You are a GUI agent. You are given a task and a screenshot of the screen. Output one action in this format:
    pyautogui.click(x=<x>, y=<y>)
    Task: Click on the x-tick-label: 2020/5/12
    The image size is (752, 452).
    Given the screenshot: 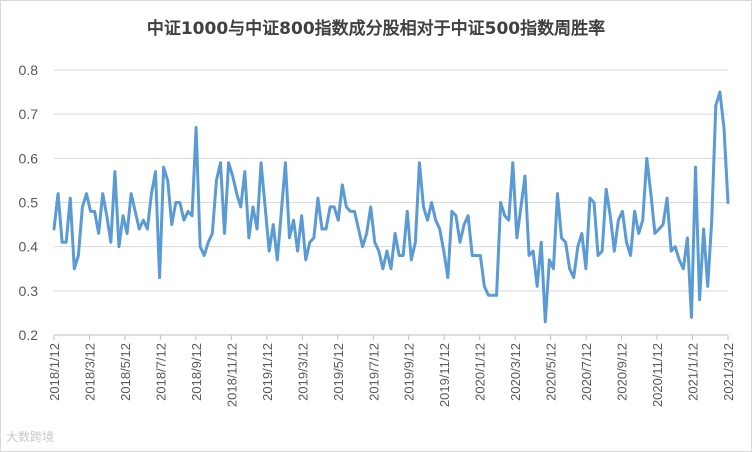 What is the action you would take?
    pyautogui.click(x=551, y=372)
    